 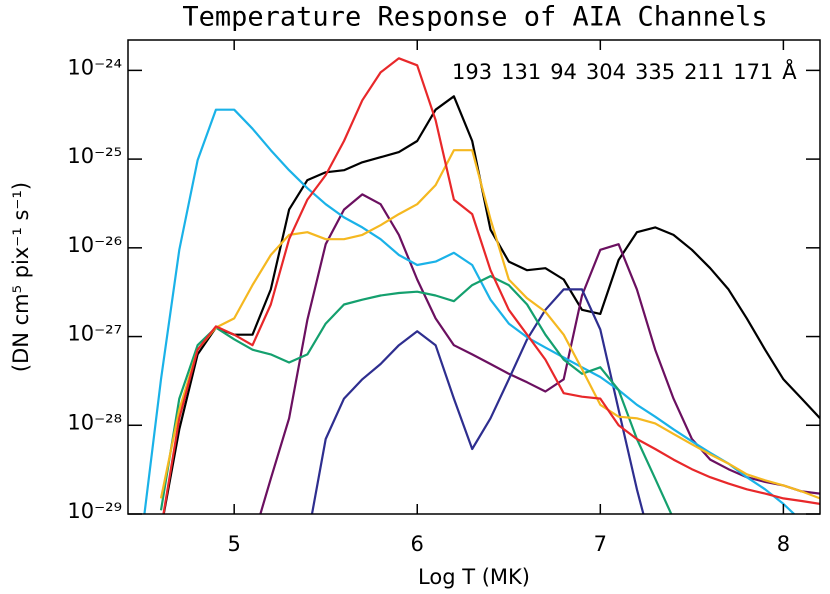 I want to click on chart-title: Temperature Response of AIA Channels, so click(x=474, y=17).